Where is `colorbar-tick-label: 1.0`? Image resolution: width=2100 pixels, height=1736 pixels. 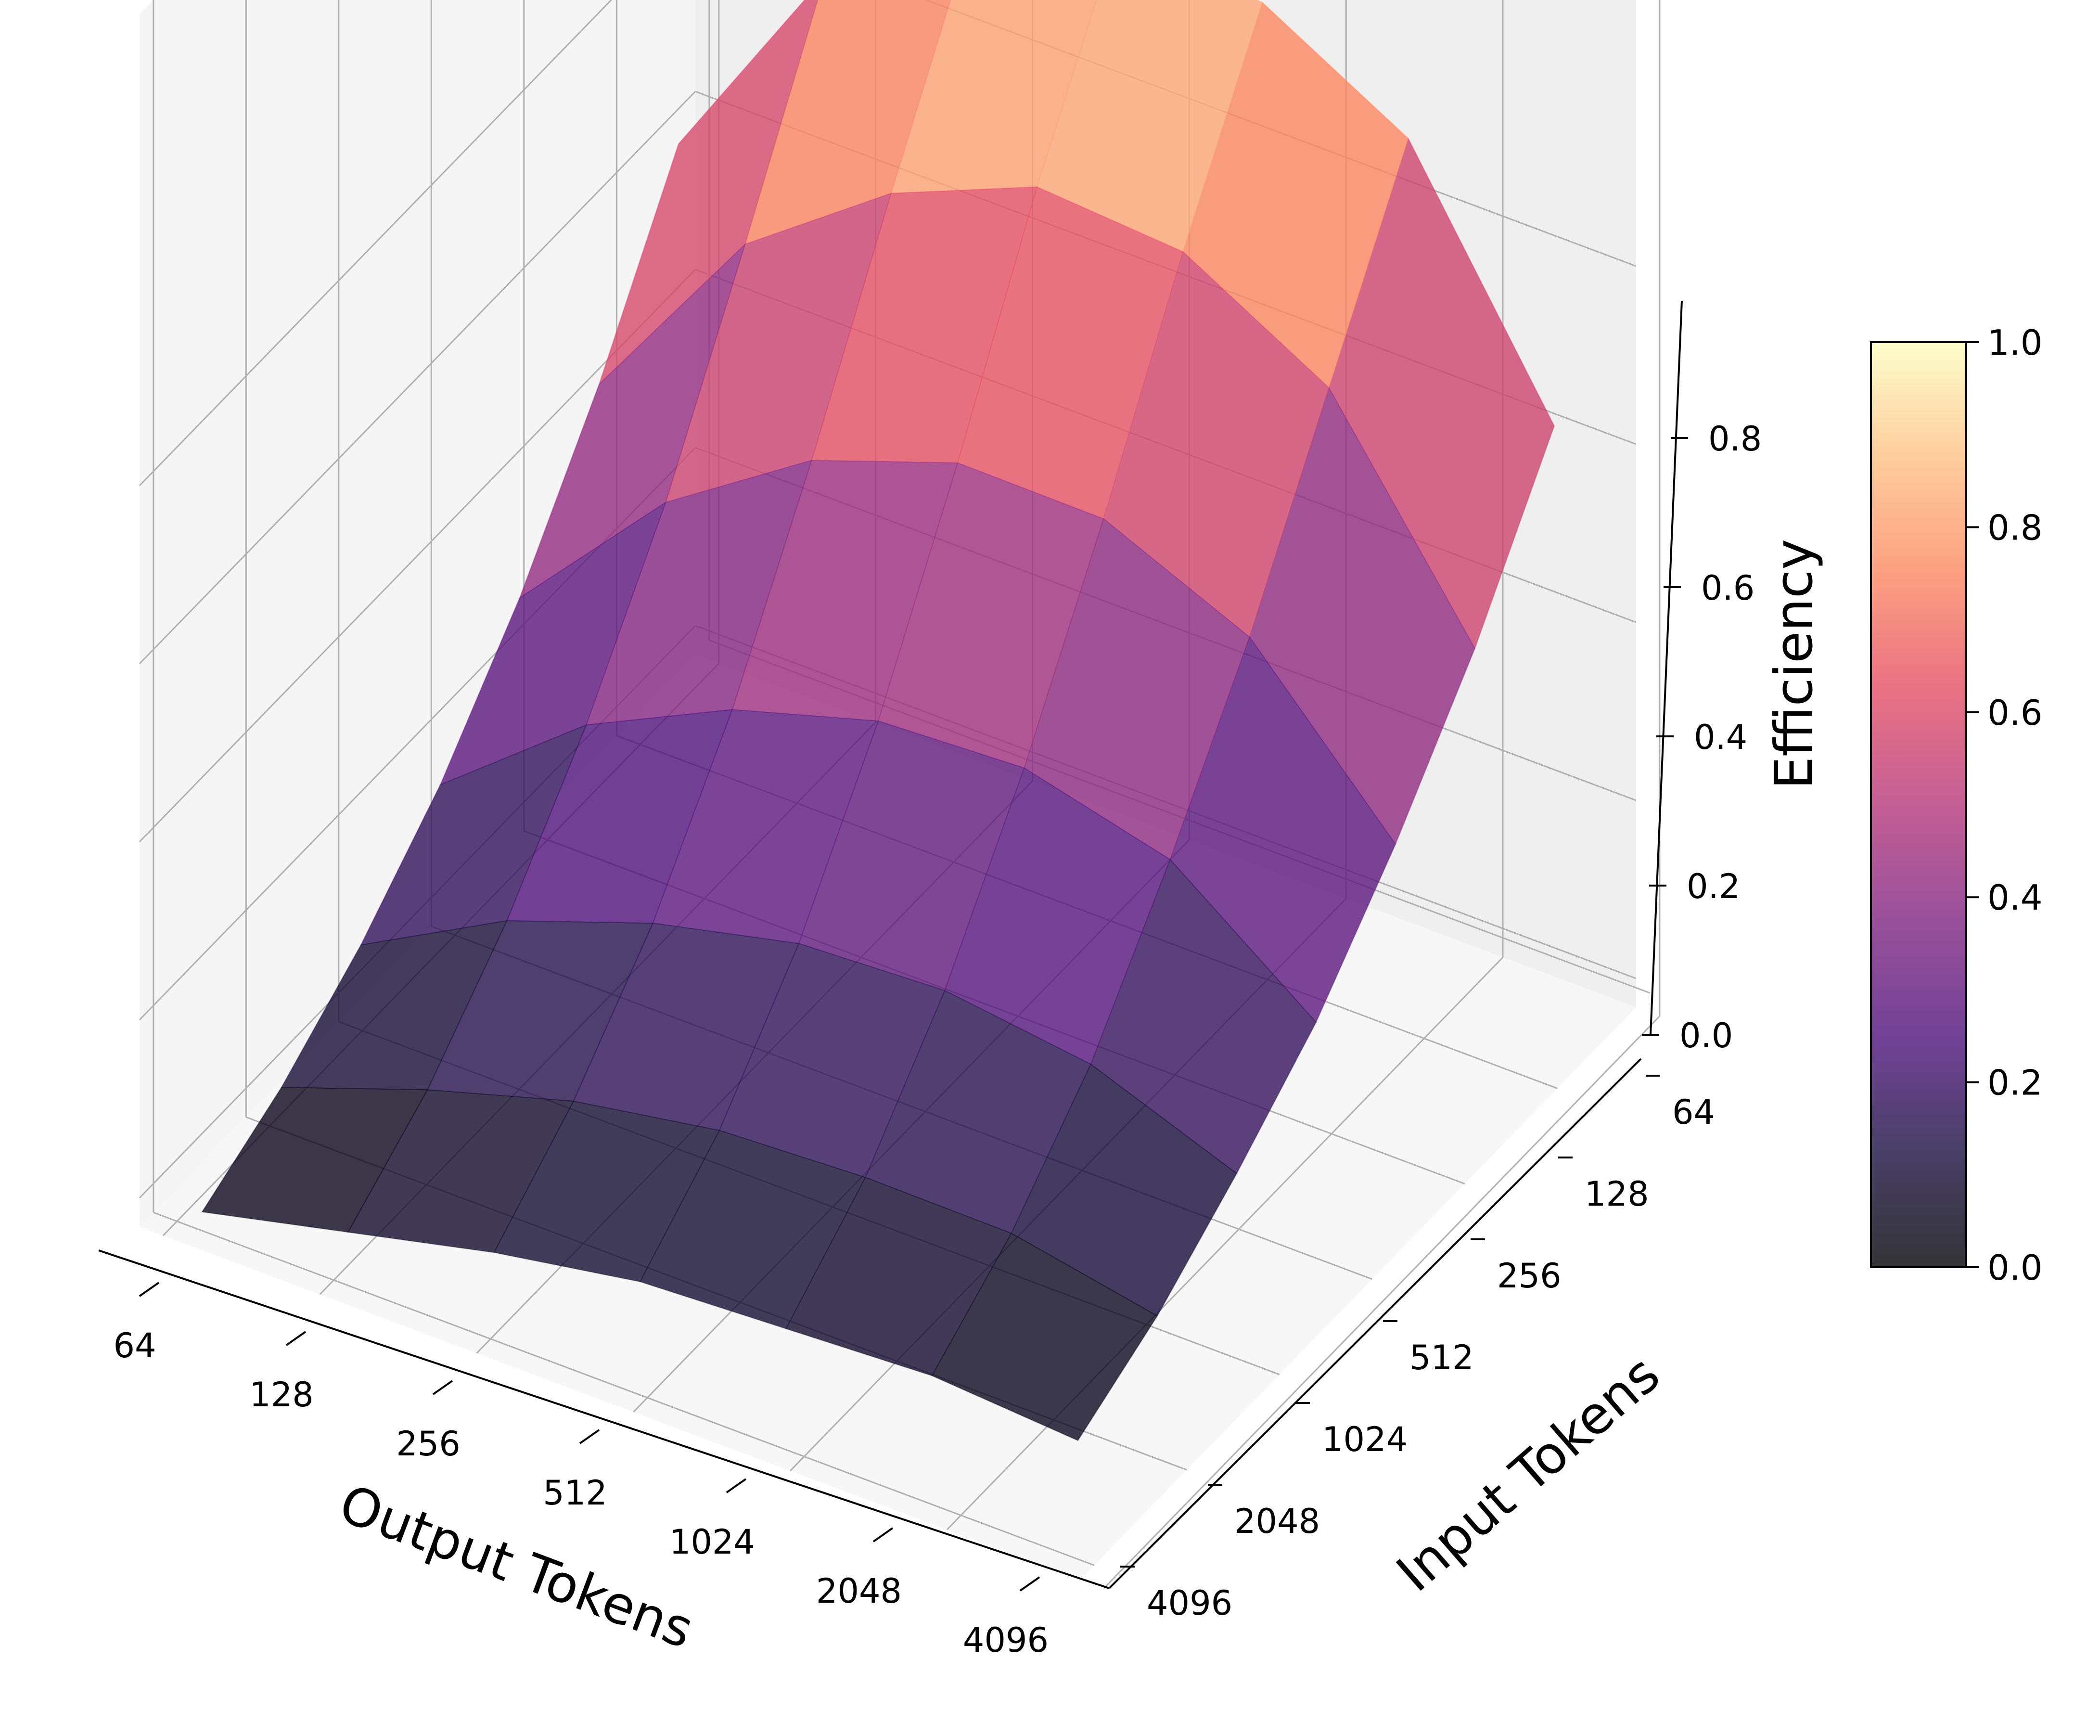
colorbar-tick-label: 1.0 is located at coordinates (2015, 342).